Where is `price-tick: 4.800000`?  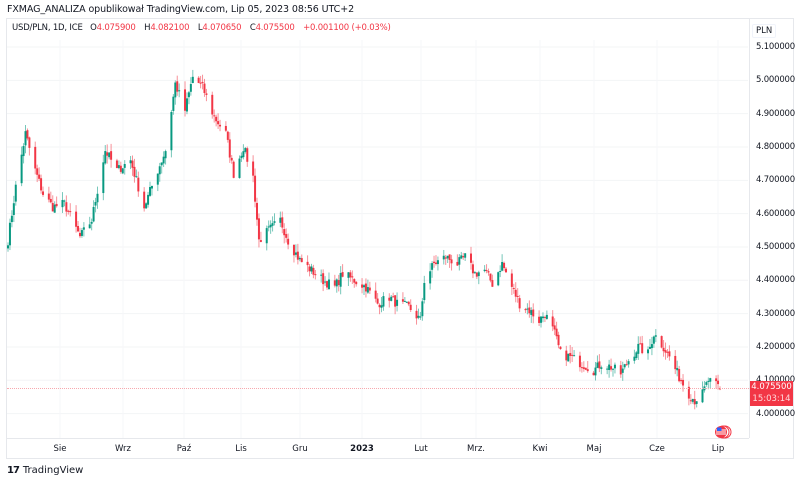
price-tick: 4.800000 is located at coordinates (775, 146).